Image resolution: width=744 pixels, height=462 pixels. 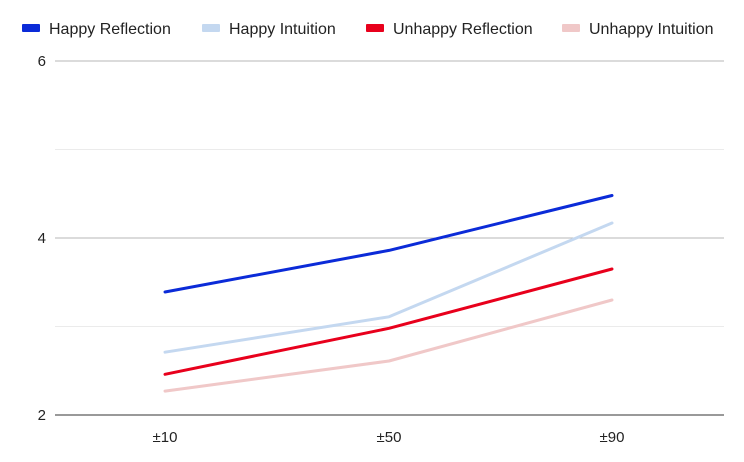 I want to click on legend-item: Unhappy Intuition, so click(x=638, y=29).